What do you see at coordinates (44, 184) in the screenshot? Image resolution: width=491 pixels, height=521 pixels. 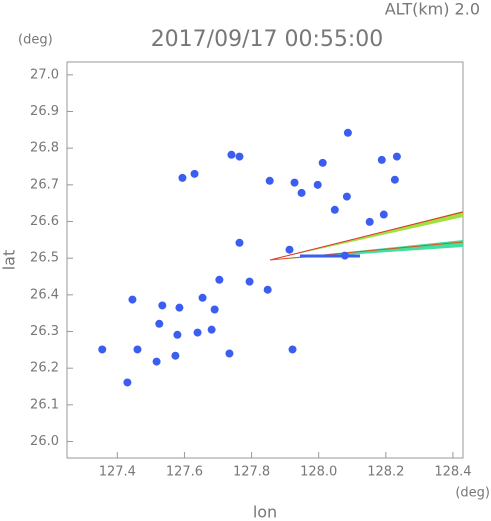 I see `y-tick-label: 26.7` at bounding box center [44, 184].